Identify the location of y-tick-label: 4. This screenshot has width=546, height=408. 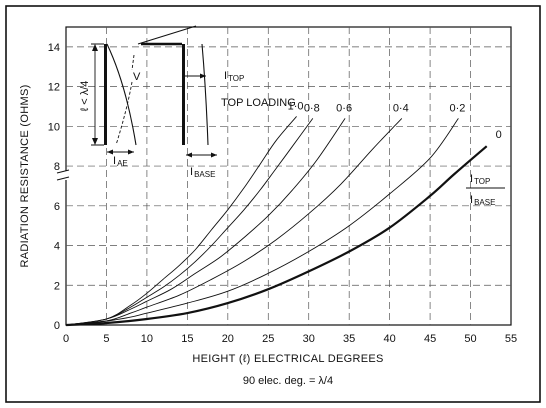
(57, 247).